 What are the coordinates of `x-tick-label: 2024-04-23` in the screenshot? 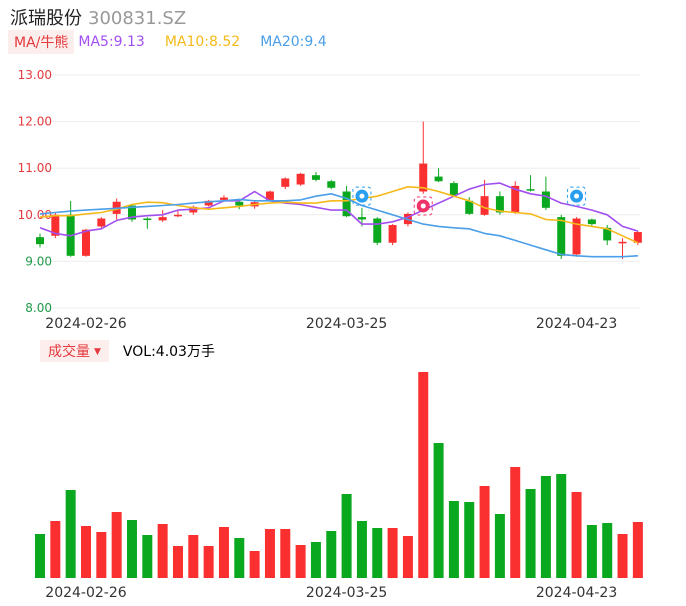 It's located at (576, 324).